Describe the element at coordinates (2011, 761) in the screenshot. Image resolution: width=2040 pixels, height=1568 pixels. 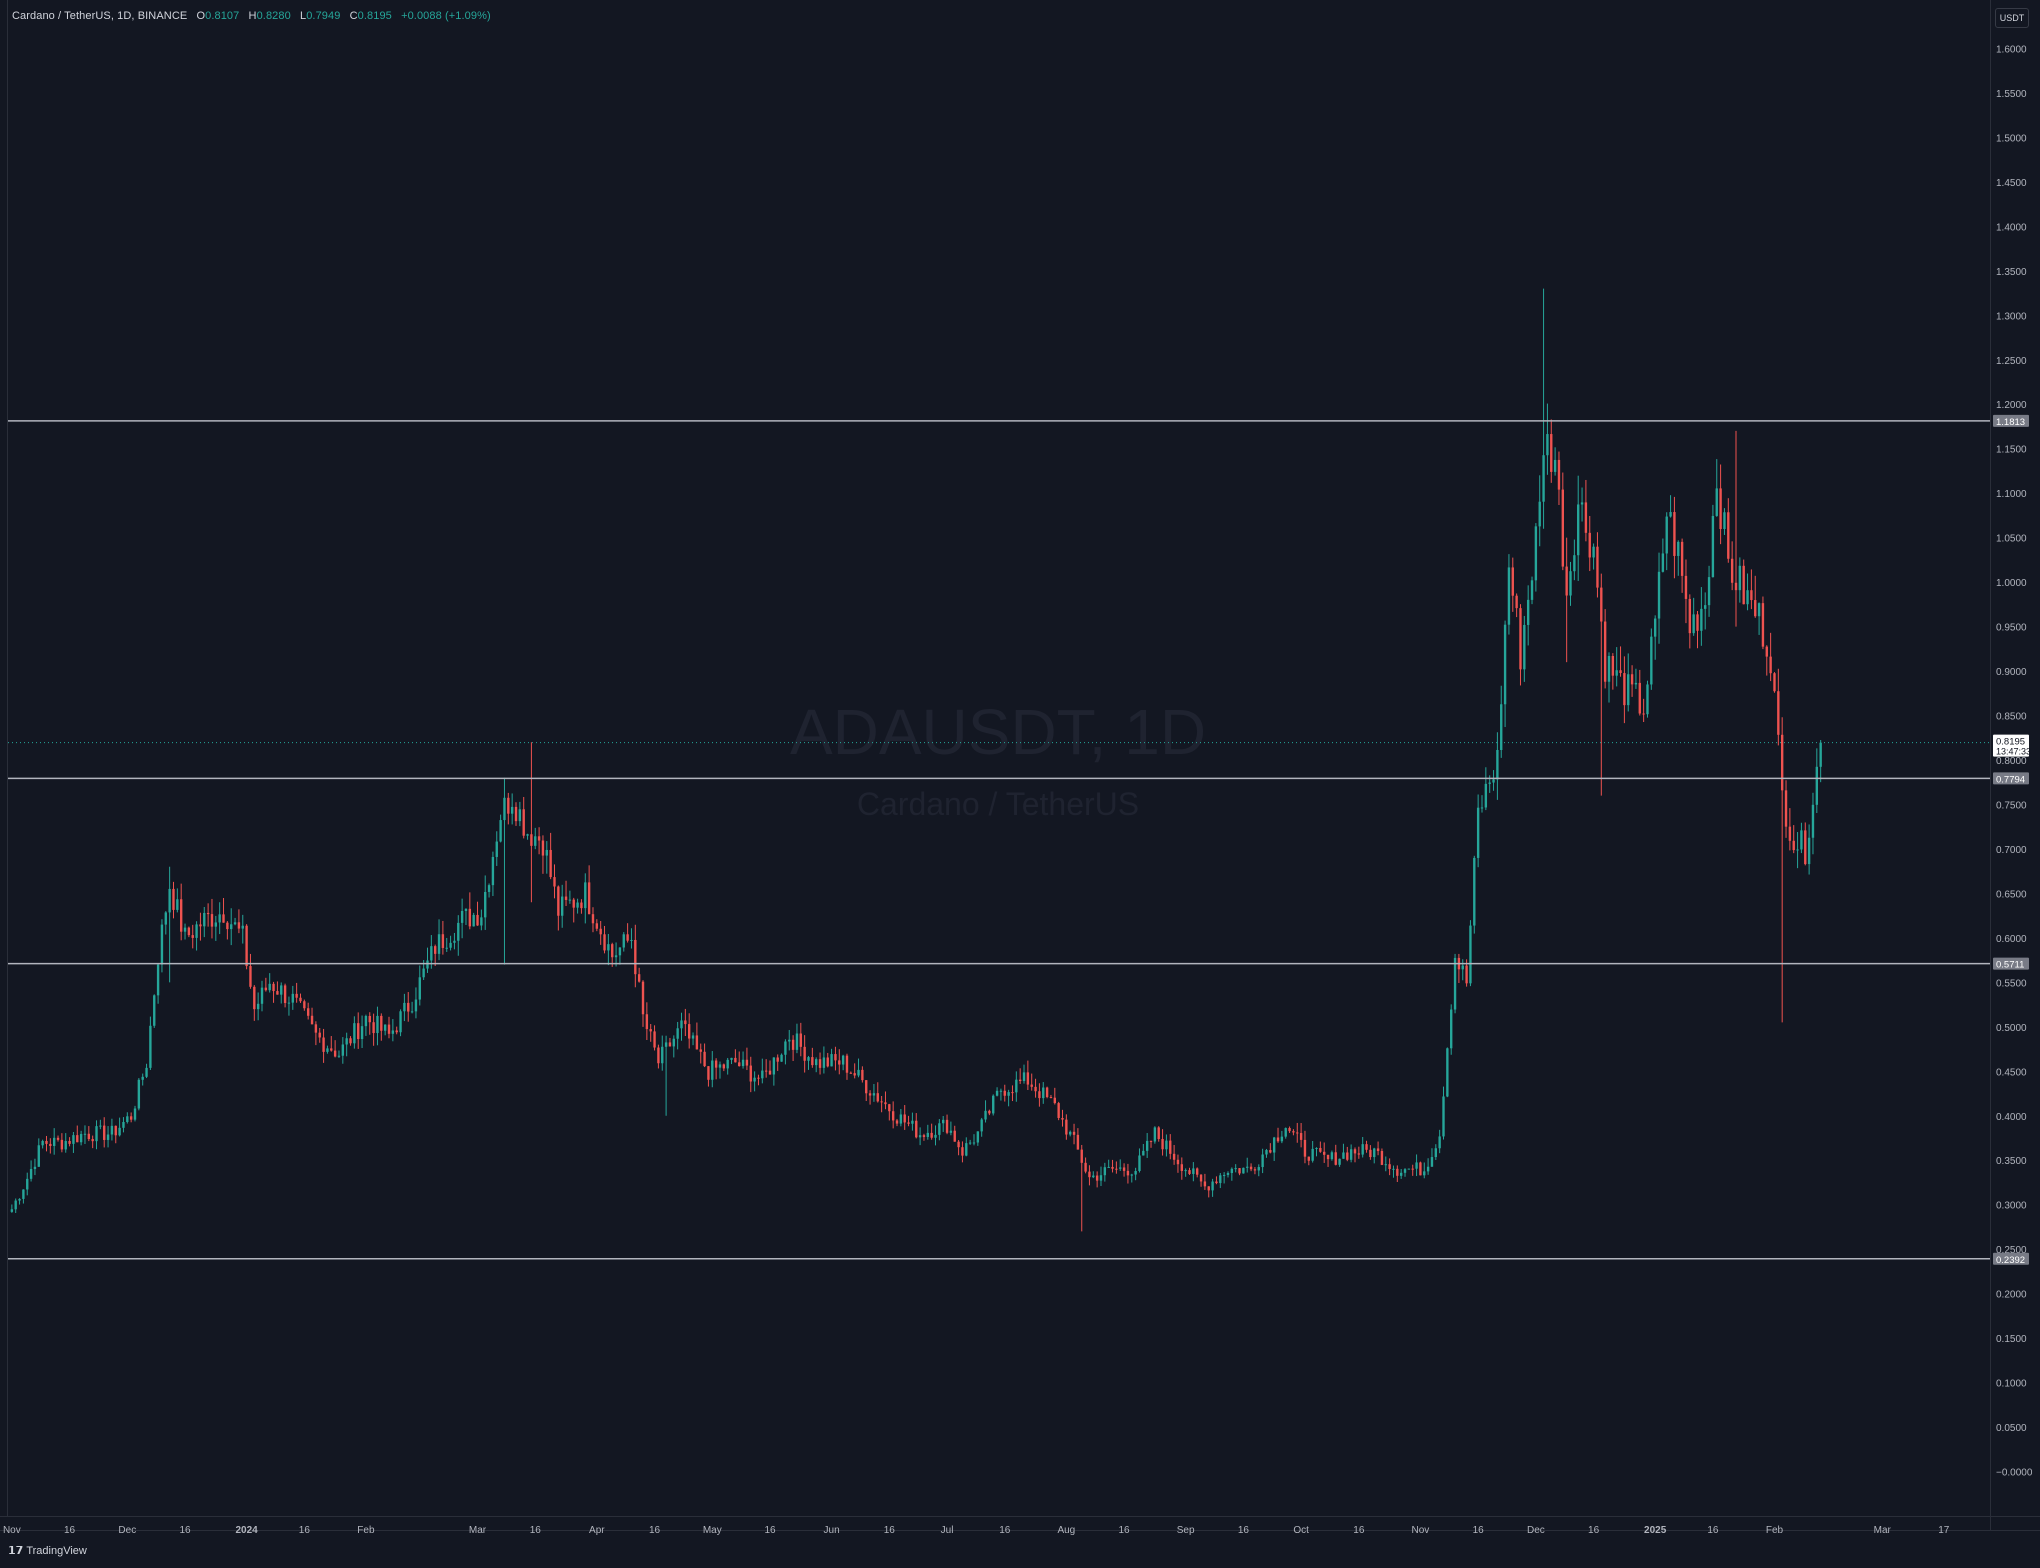
I see `y-tick-label: 0.8000` at that location.